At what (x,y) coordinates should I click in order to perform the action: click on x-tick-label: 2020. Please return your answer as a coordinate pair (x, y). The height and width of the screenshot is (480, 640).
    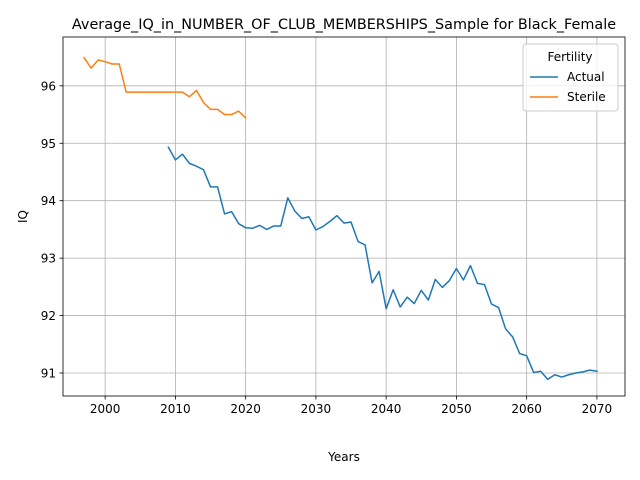
    Looking at the image, I should click on (245, 409).